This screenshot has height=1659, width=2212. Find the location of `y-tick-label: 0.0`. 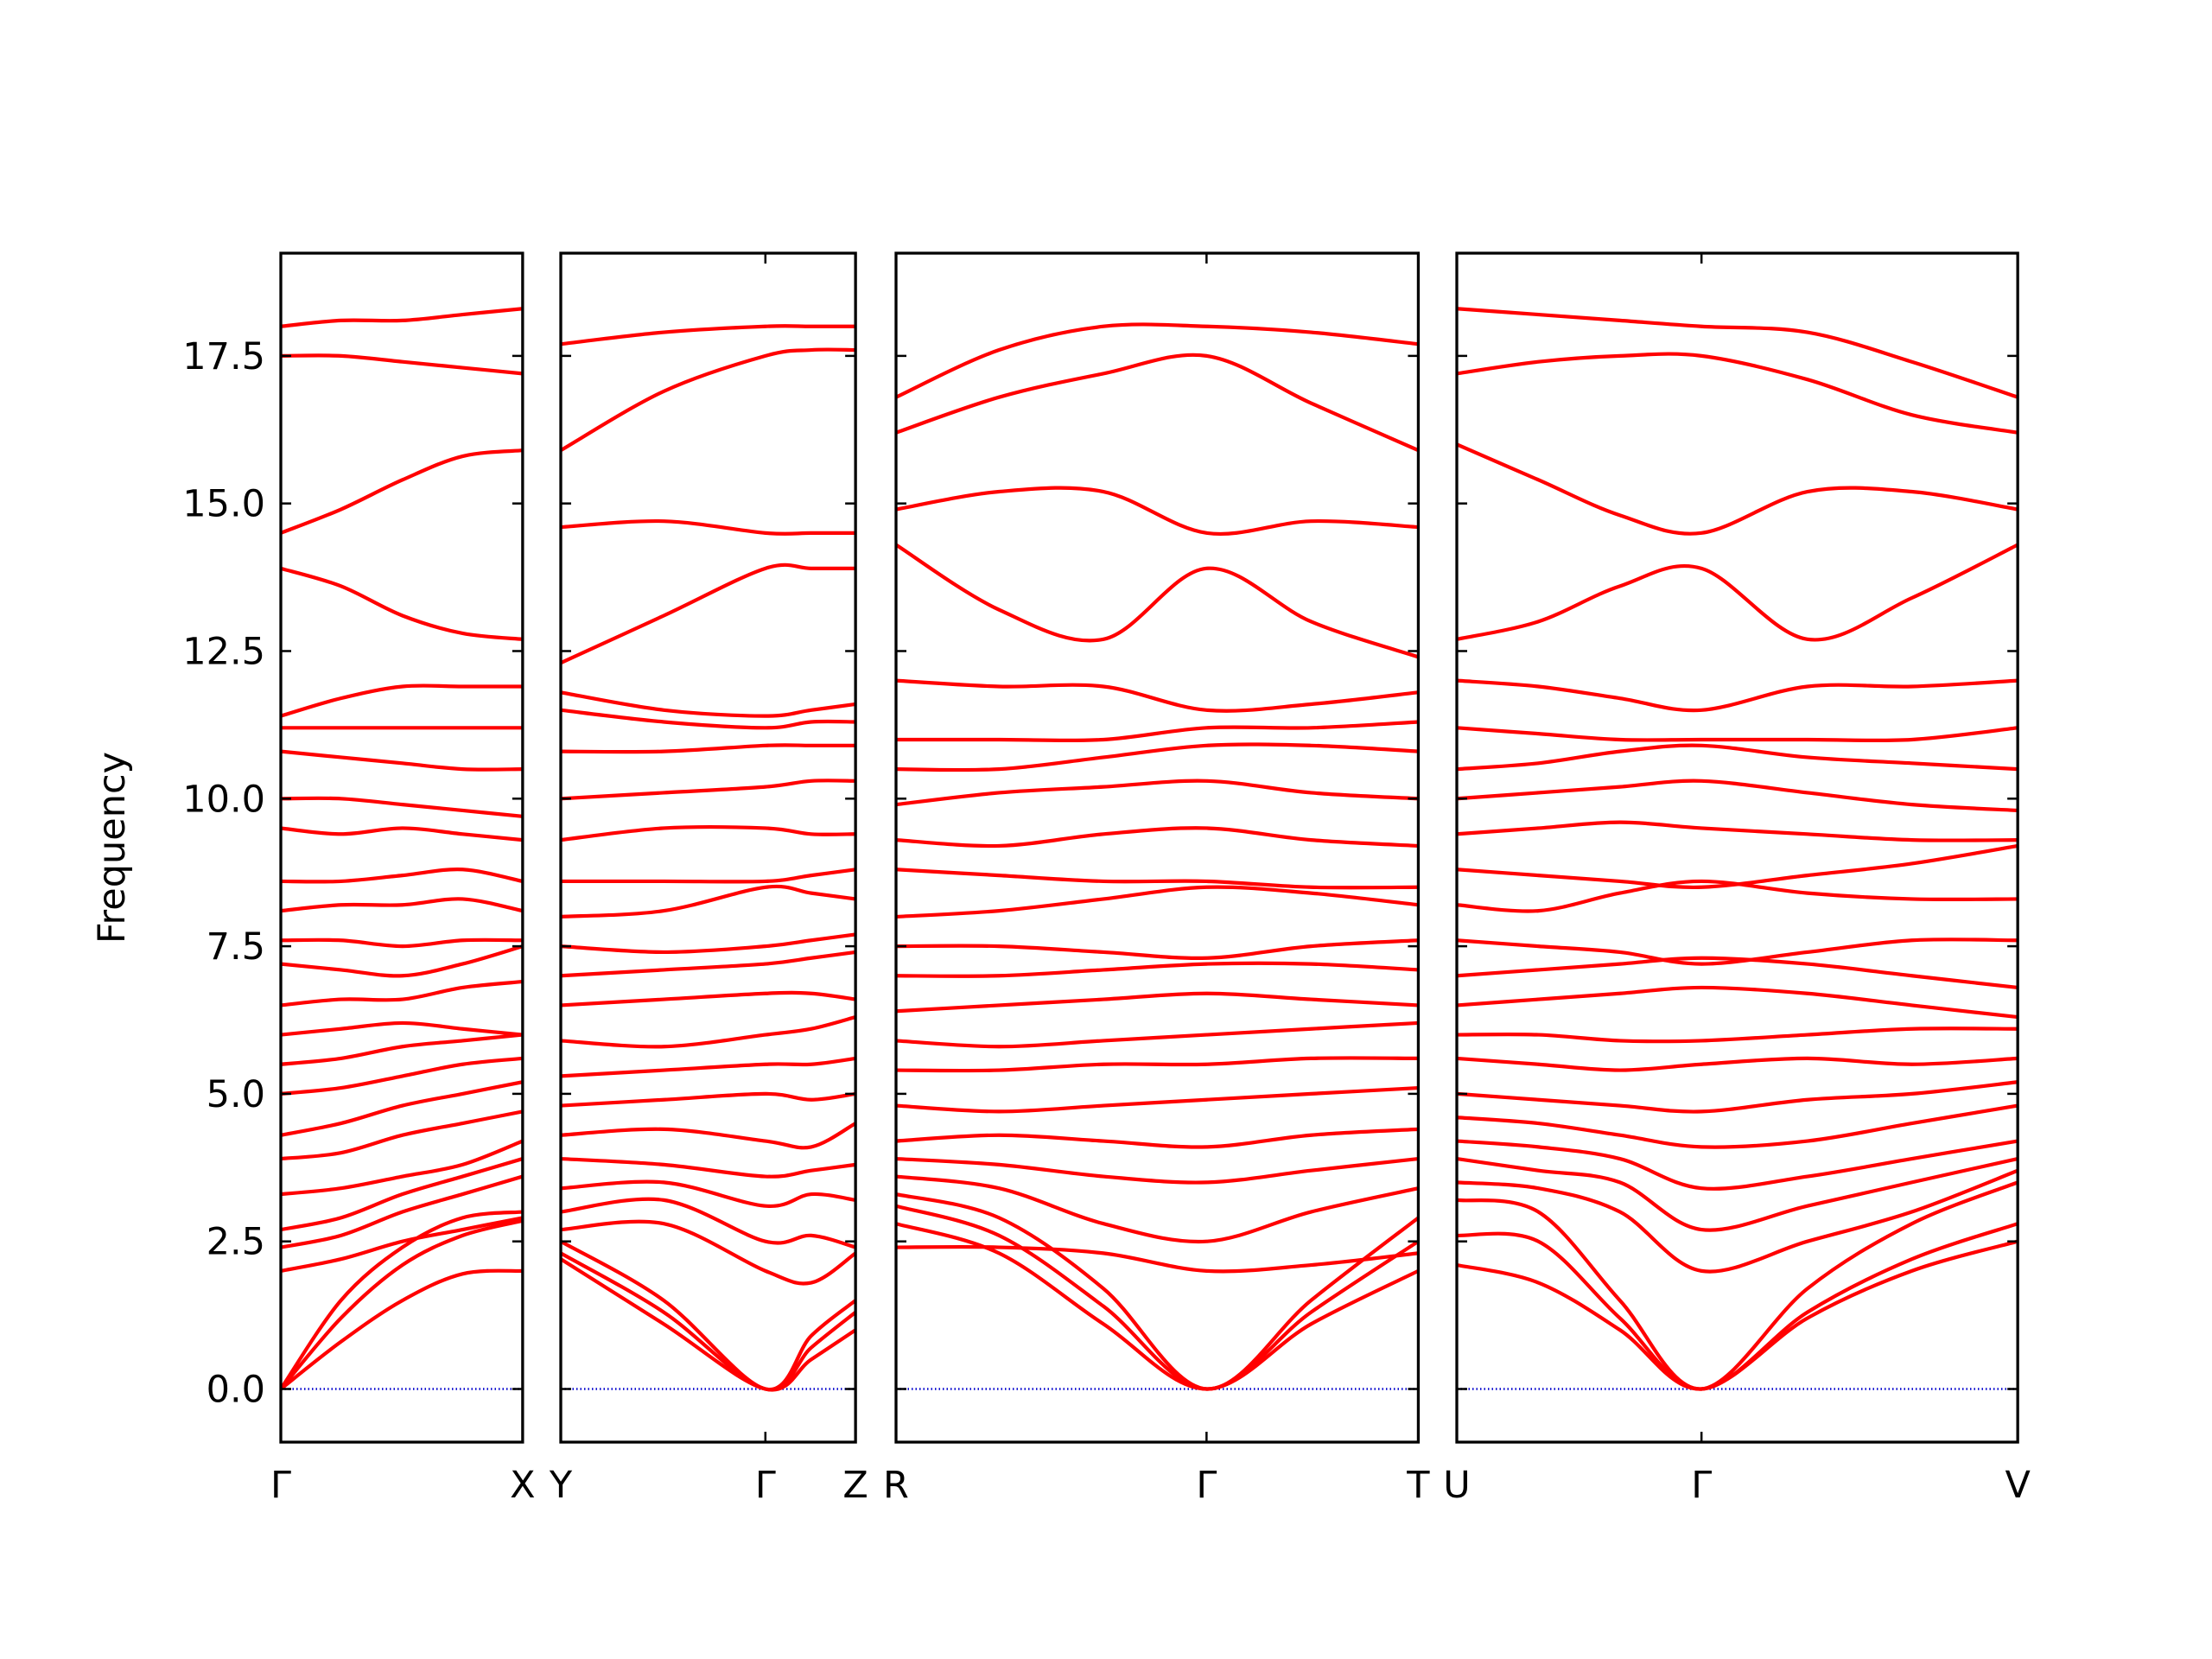

y-tick-label: 0.0 is located at coordinates (236, 1390).